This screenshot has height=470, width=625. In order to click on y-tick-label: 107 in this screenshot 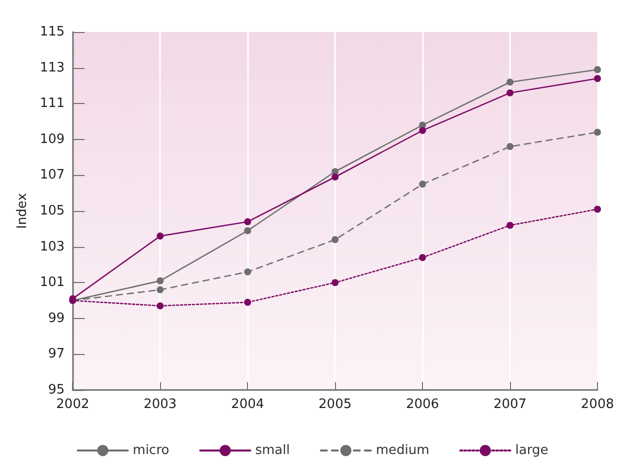, I will do `click(52, 175)`.